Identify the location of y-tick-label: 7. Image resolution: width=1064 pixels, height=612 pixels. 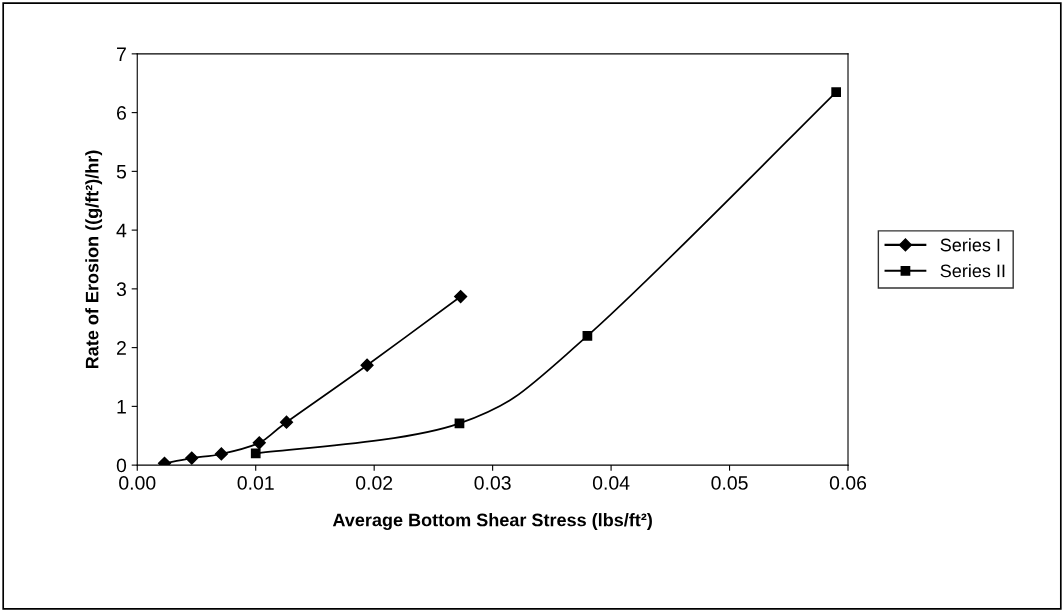
(121, 54).